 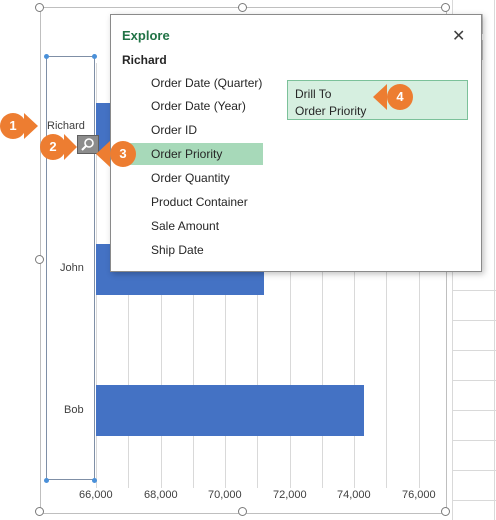 I want to click on callout-3: 3, so click(x=123, y=154).